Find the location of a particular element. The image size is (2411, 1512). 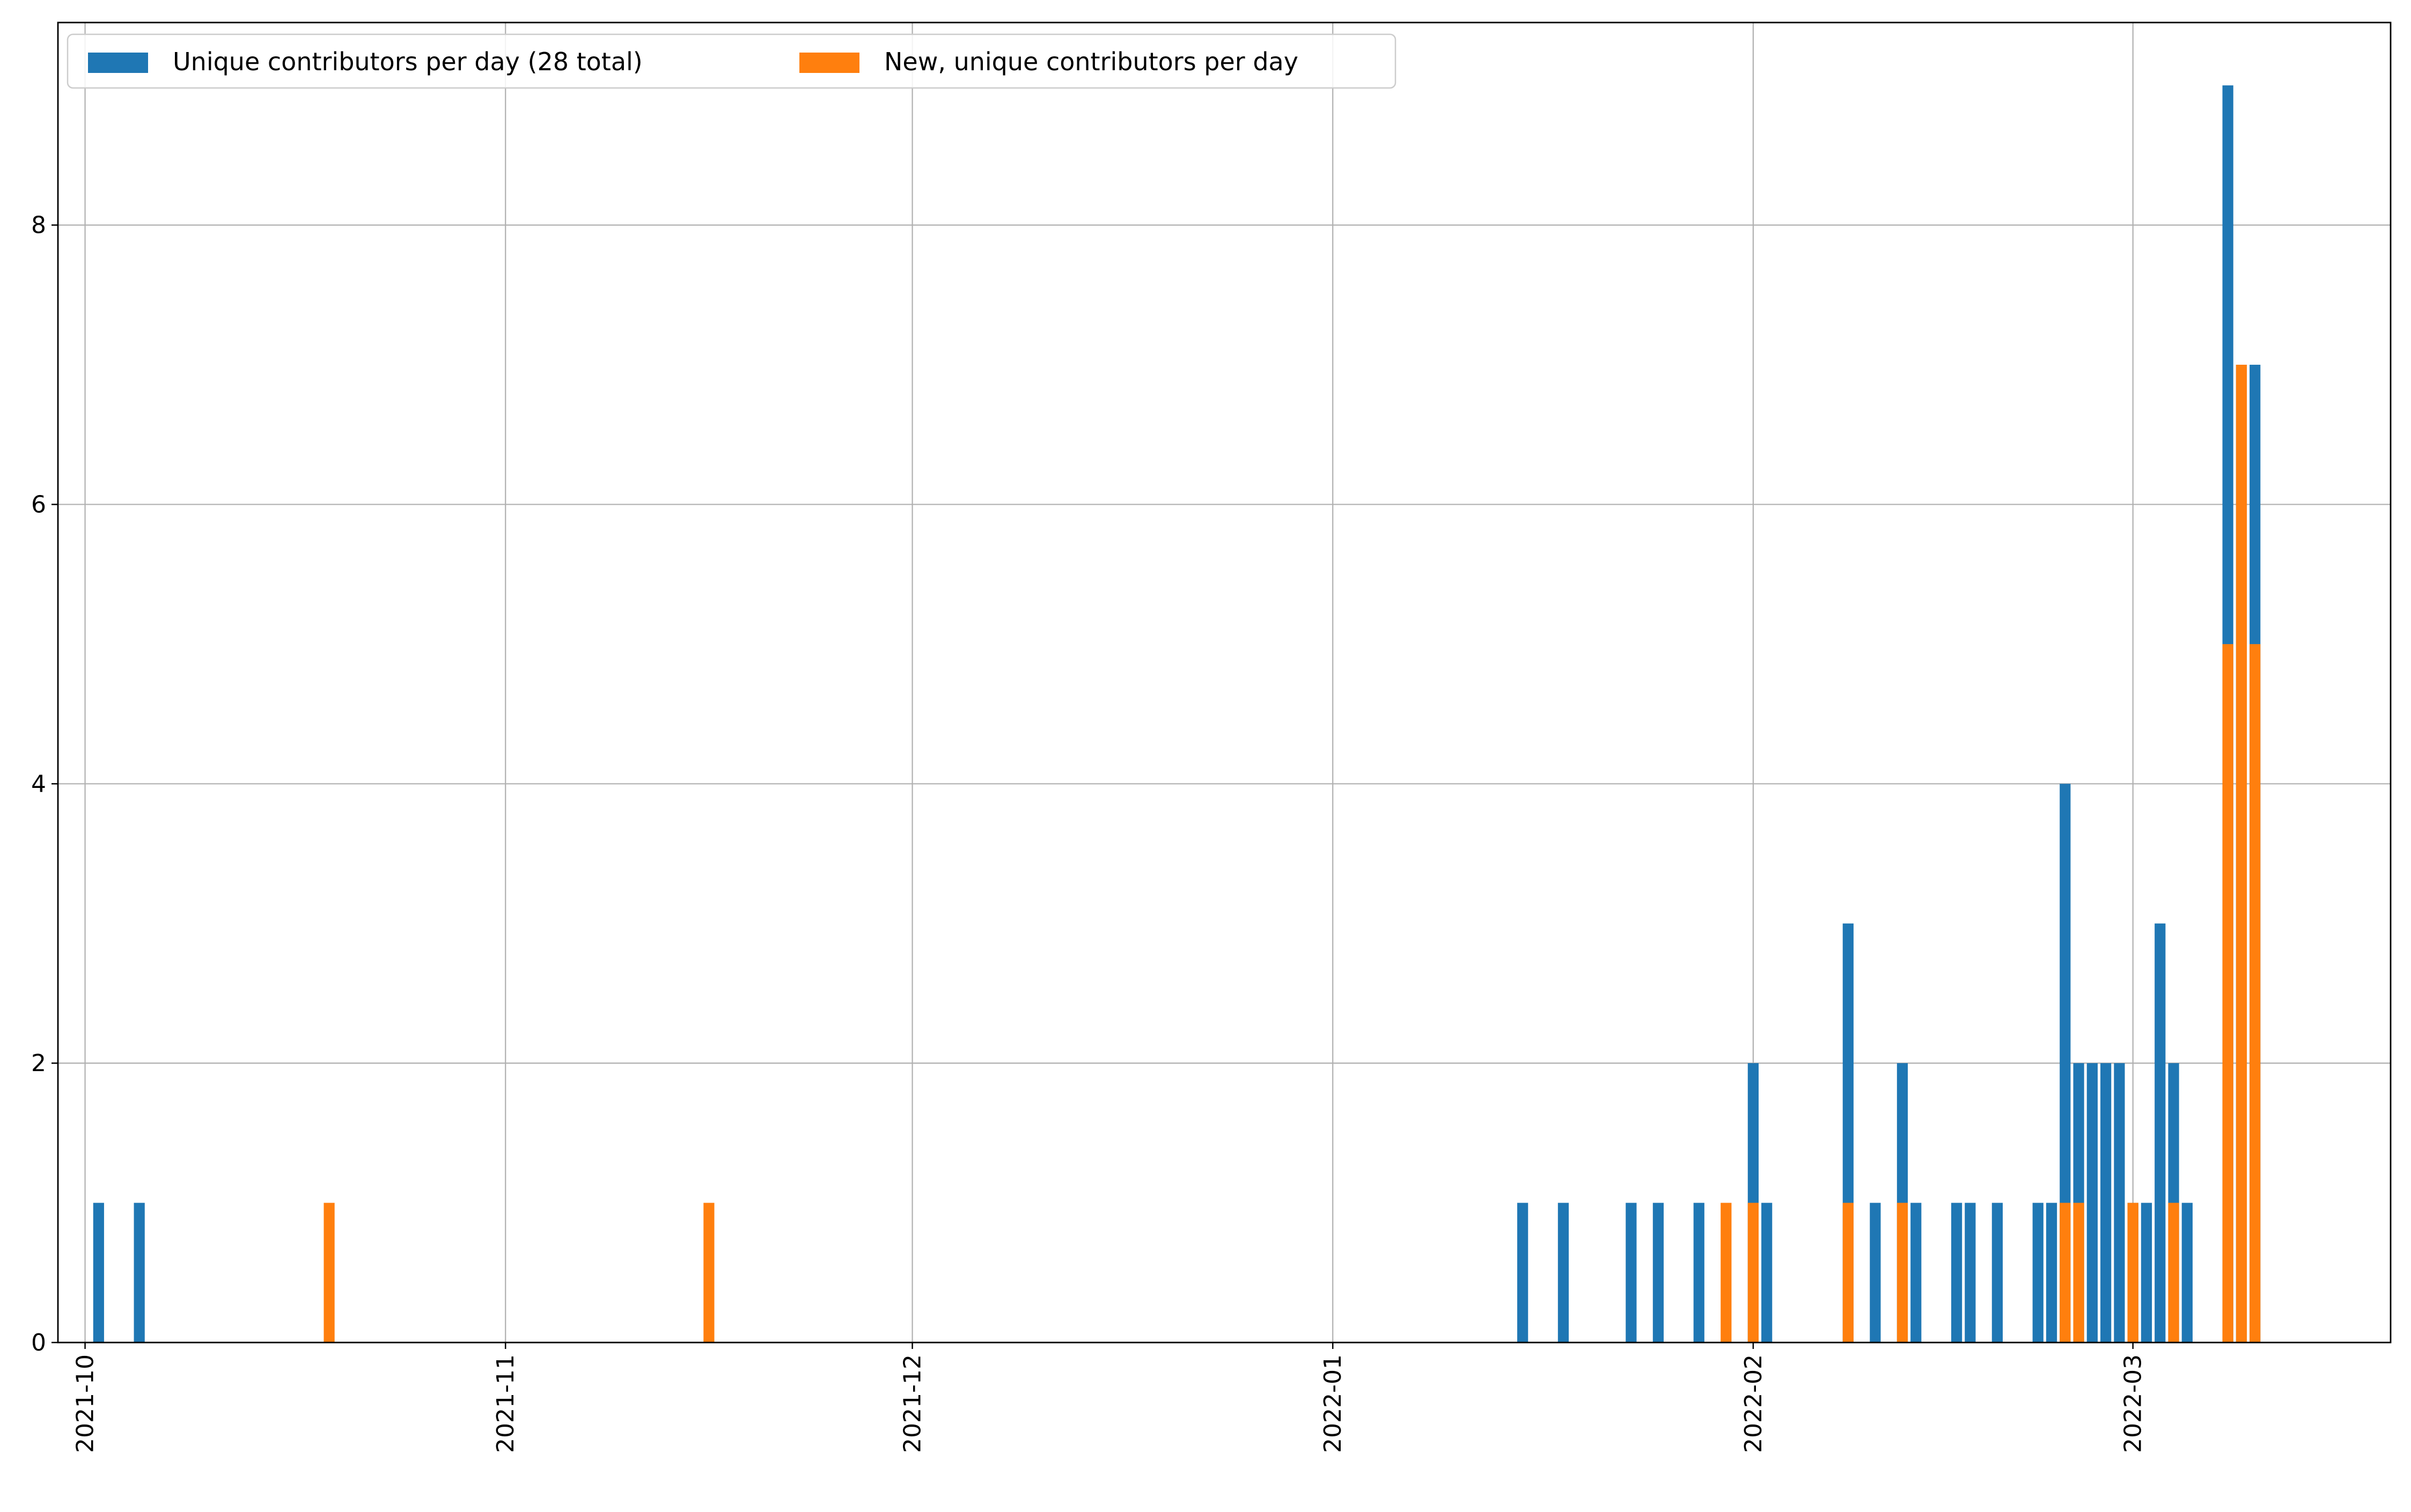

x-tick-label: 2022-02 is located at coordinates (1753, 1403).